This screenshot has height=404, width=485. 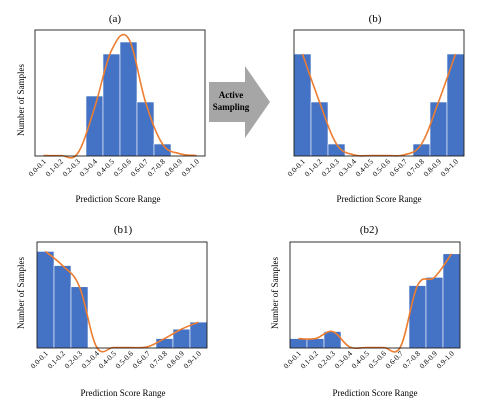 I want to click on arrow-shape, so click(x=239, y=102).